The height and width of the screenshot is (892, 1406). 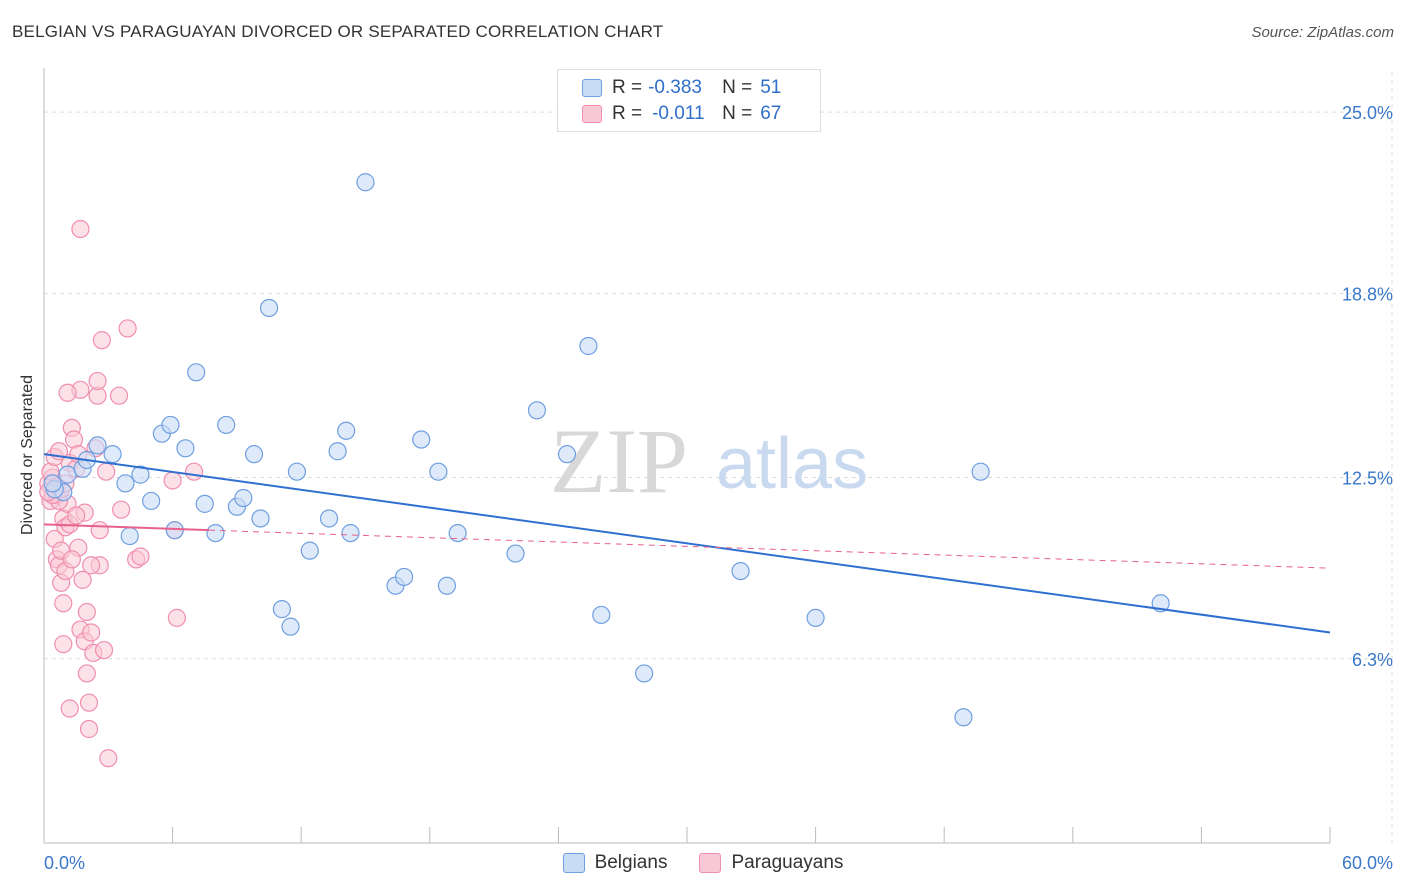 I want to click on source-label: Source: ZipAtlas.com, so click(x=1322, y=32).